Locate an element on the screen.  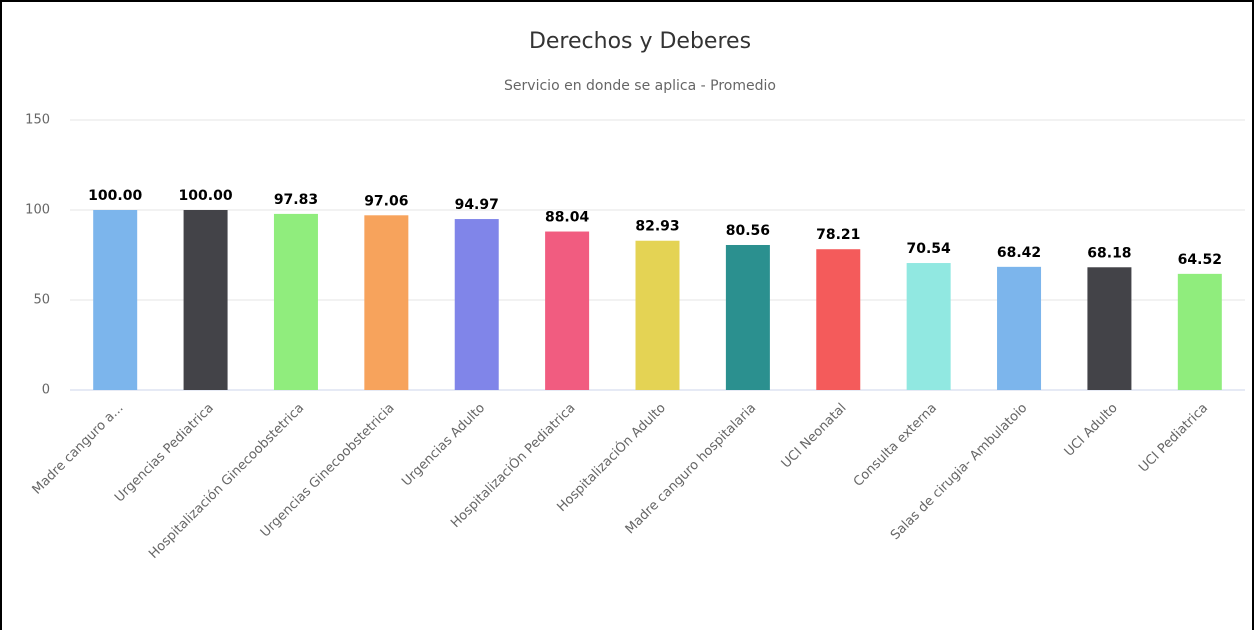
y-tick-label: 150 is located at coordinates (37, 120).